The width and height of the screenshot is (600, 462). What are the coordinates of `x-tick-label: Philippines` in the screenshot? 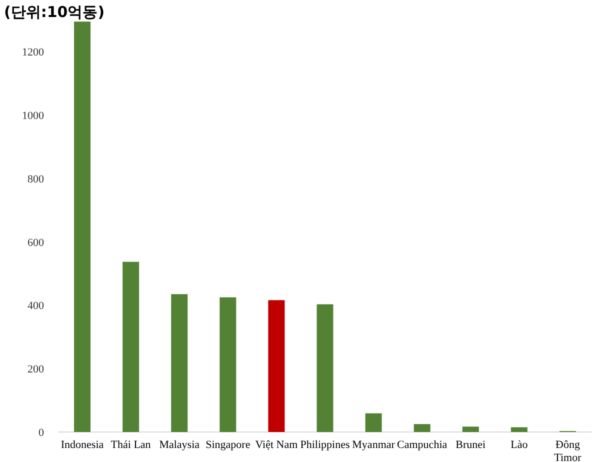 It's located at (325, 445).